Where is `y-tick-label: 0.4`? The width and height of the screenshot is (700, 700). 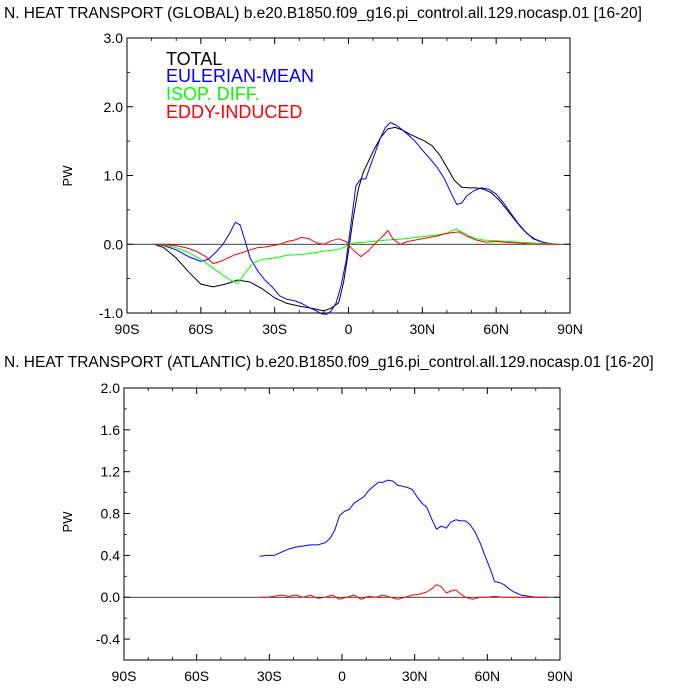
y-tick-label: 0.4 is located at coordinates (111, 555).